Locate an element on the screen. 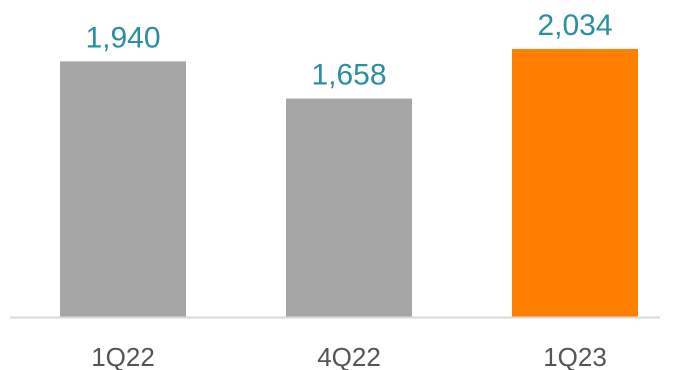 The image size is (676, 370). value-label-1q23: 2,034 is located at coordinates (574, 25).